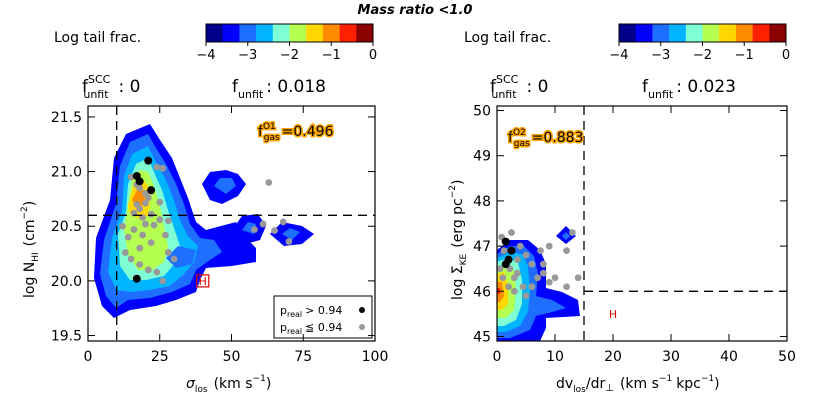 This screenshot has height=415, width=830. I want to click on right-island-1-inner, so click(566, 236).